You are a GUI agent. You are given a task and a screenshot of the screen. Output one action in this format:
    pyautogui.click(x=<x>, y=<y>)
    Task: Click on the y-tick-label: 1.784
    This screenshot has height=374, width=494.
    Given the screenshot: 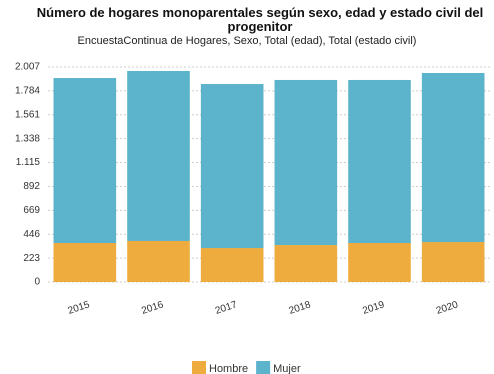 What is the action you would take?
    pyautogui.click(x=27, y=91)
    